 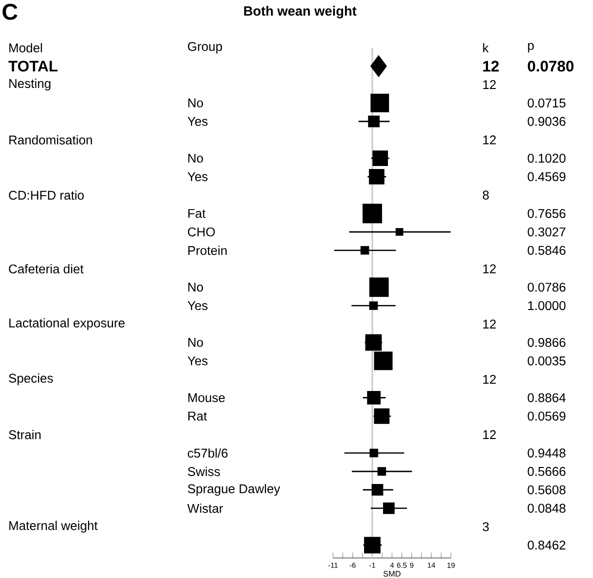 I want to click on text: Lactational exposure, so click(x=67, y=324).